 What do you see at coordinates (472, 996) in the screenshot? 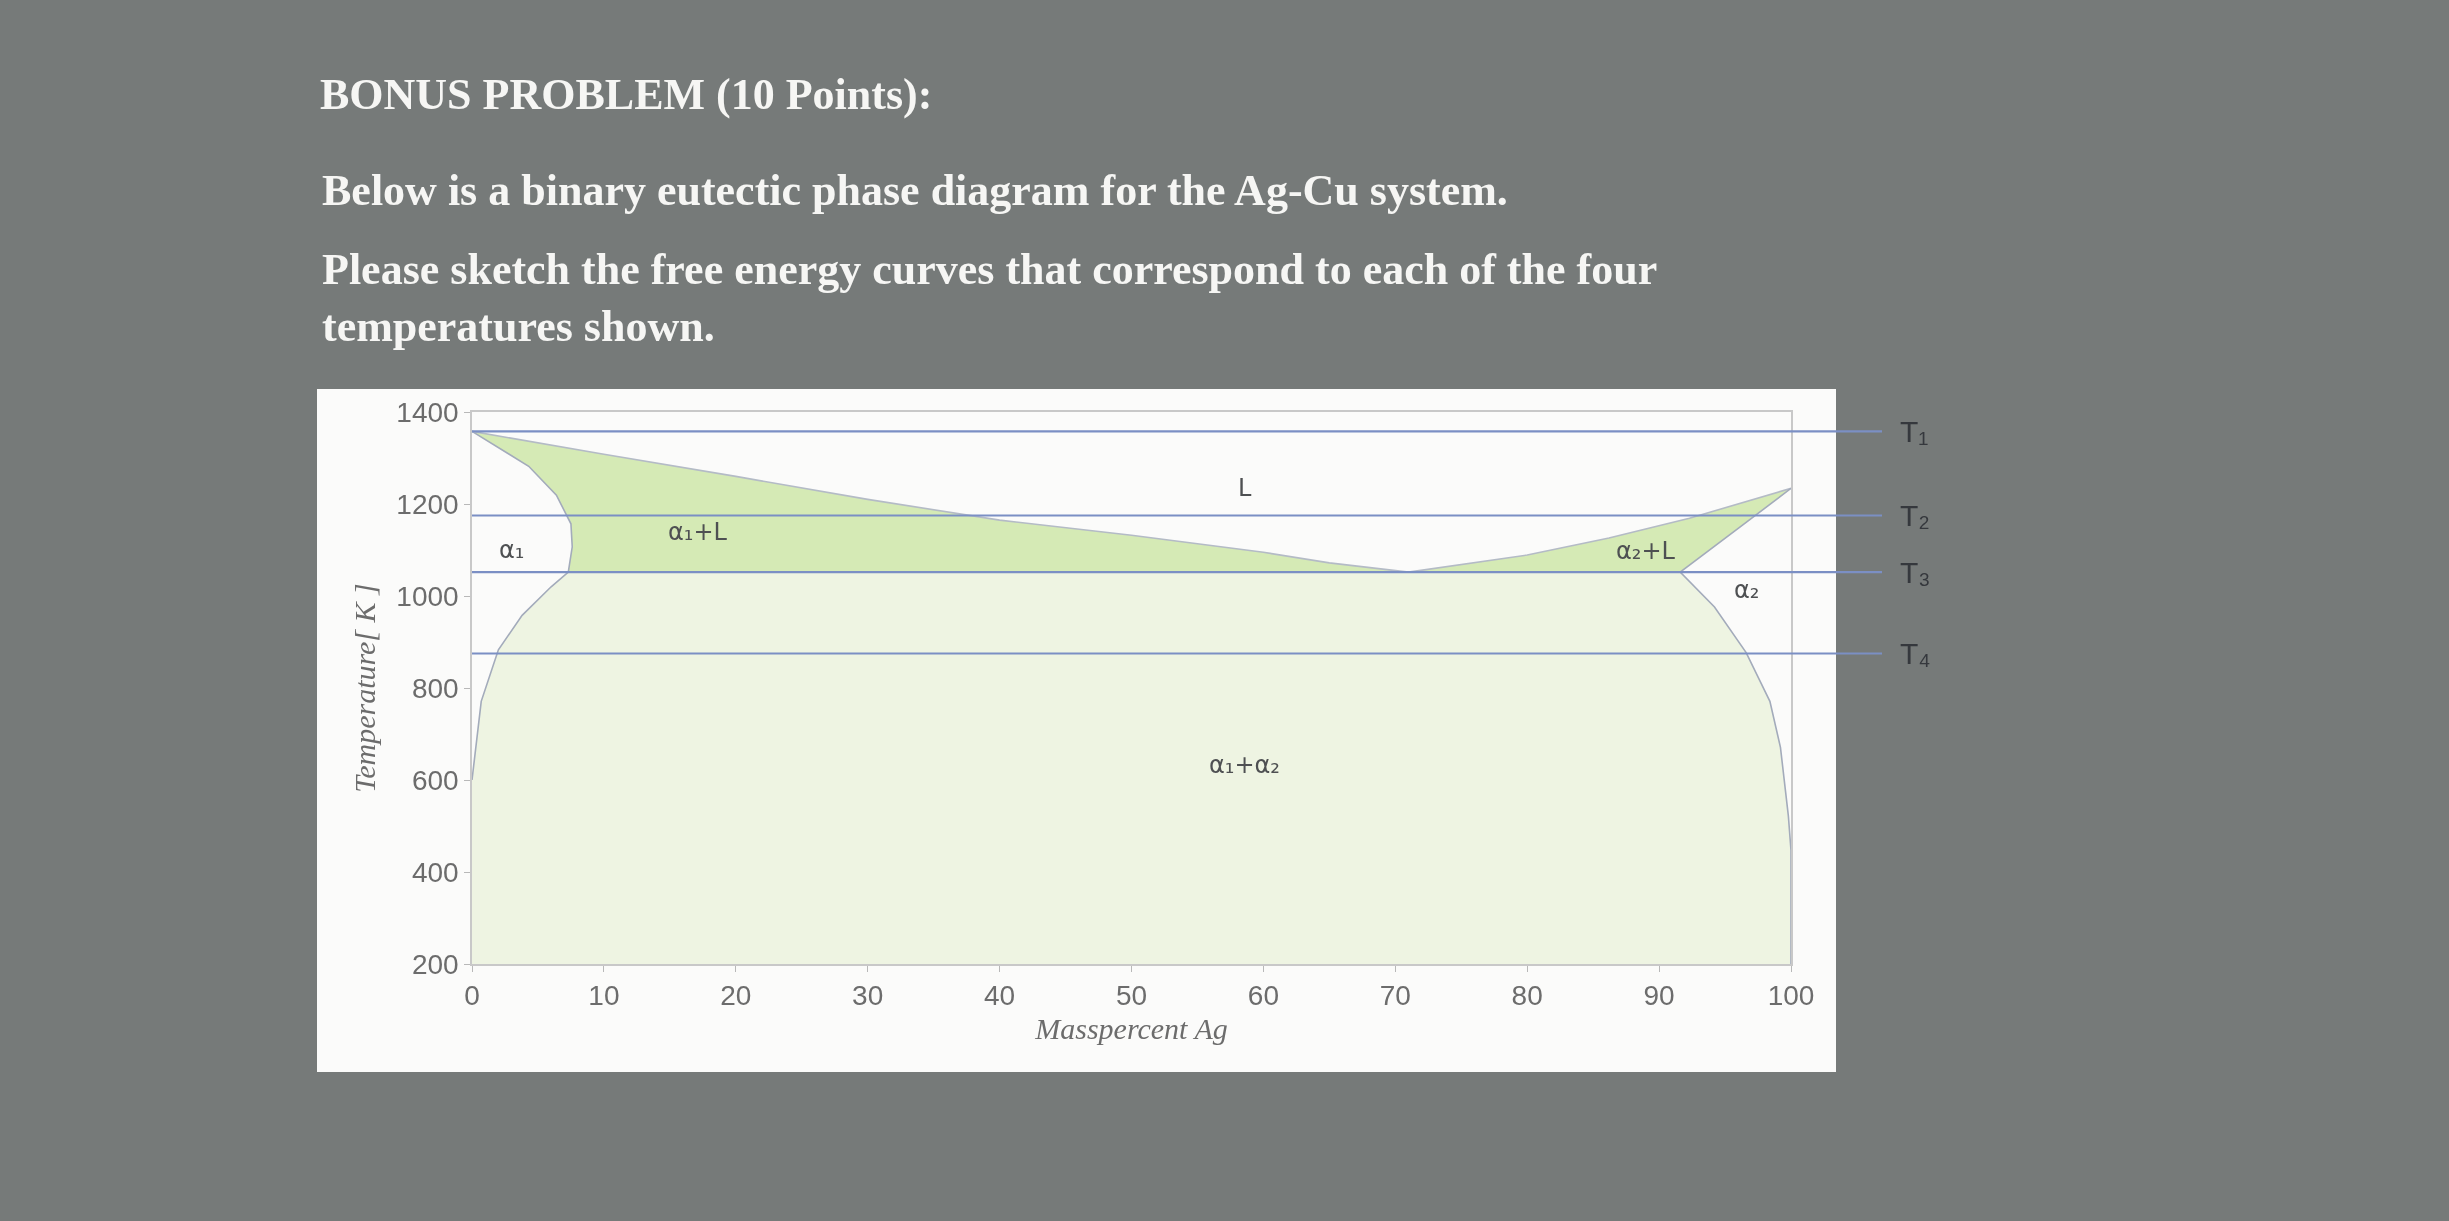
I see `x-tick-label: 0` at bounding box center [472, 996].